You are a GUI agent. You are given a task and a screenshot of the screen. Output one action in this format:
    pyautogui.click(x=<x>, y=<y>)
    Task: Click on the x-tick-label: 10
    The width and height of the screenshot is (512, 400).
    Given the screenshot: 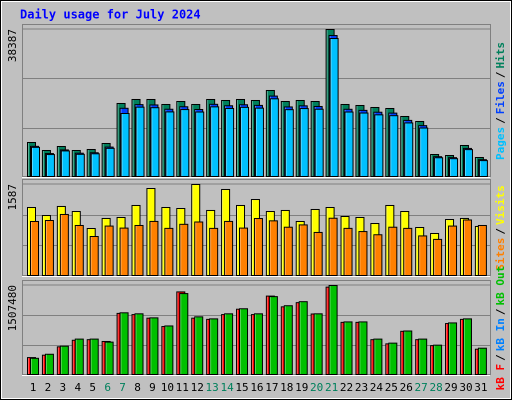 What is the action you would take?
    pyautogui.click(x=167, y=387)
    